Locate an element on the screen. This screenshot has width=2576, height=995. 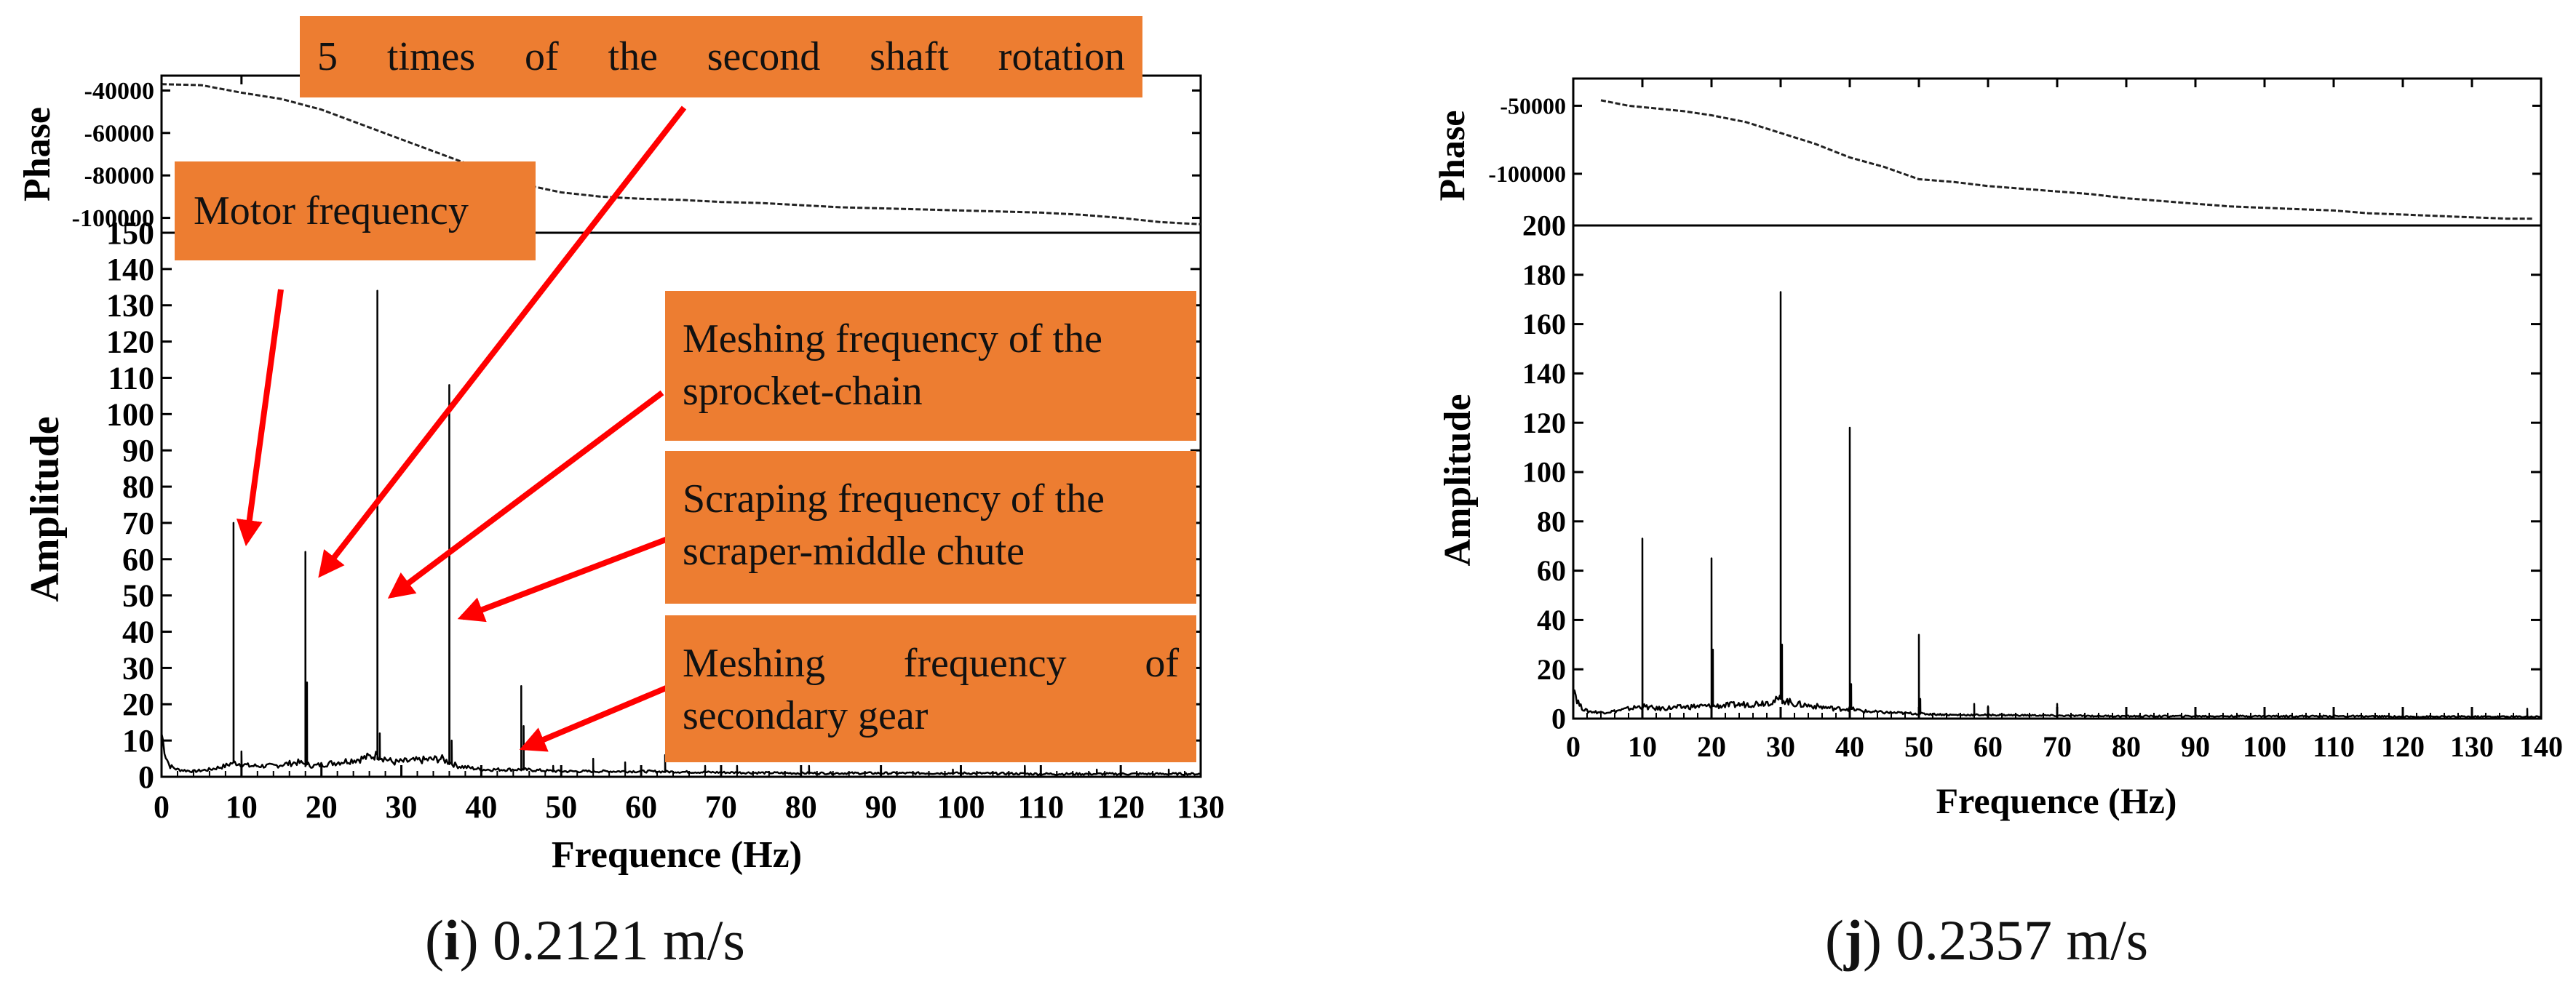
chart-i-ytick-label: 140 is located at coordinates (130, 269).